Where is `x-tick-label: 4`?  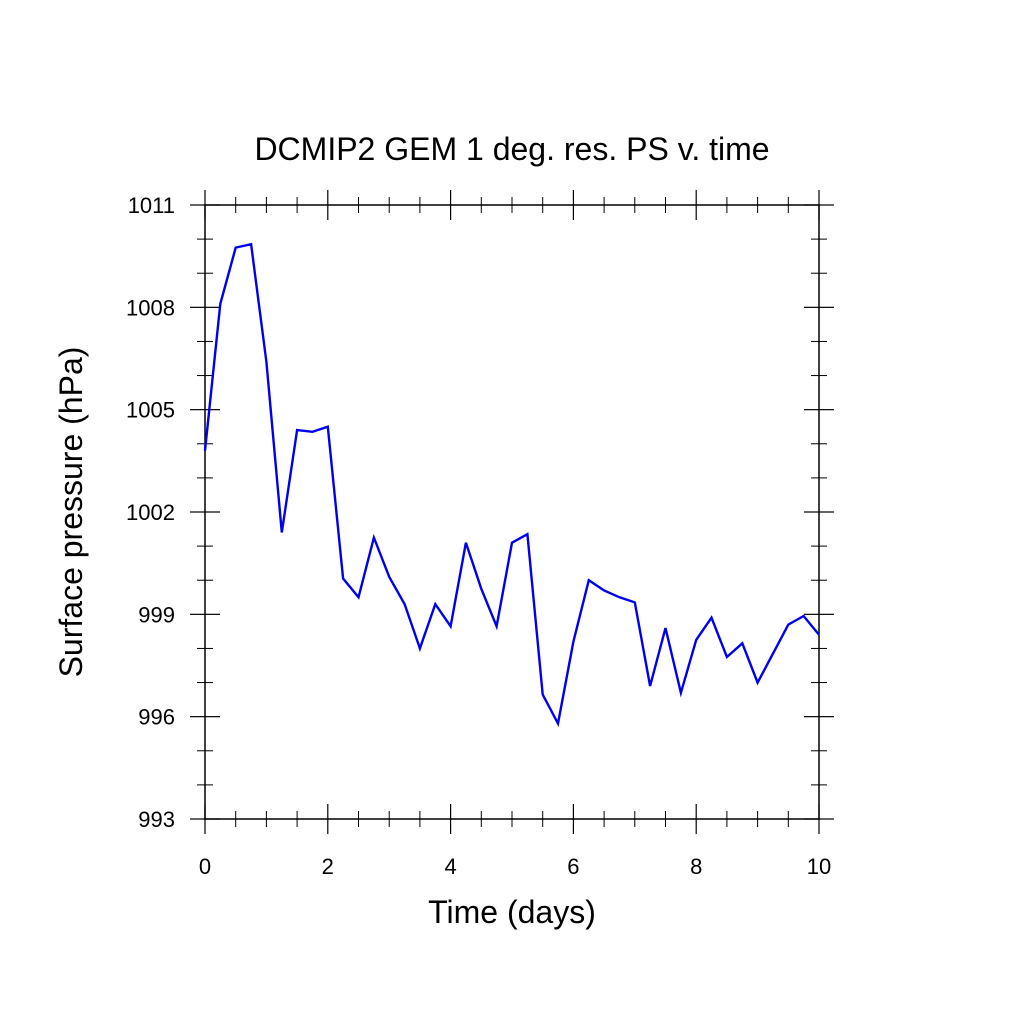
x-tick-label: 4 is located at coordinates (450, 866).